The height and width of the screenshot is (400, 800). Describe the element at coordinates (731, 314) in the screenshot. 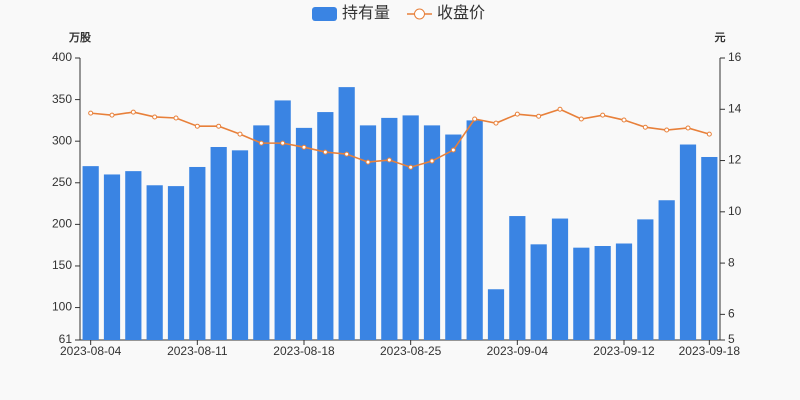

I see `y2-tick-label: 6` at that location.